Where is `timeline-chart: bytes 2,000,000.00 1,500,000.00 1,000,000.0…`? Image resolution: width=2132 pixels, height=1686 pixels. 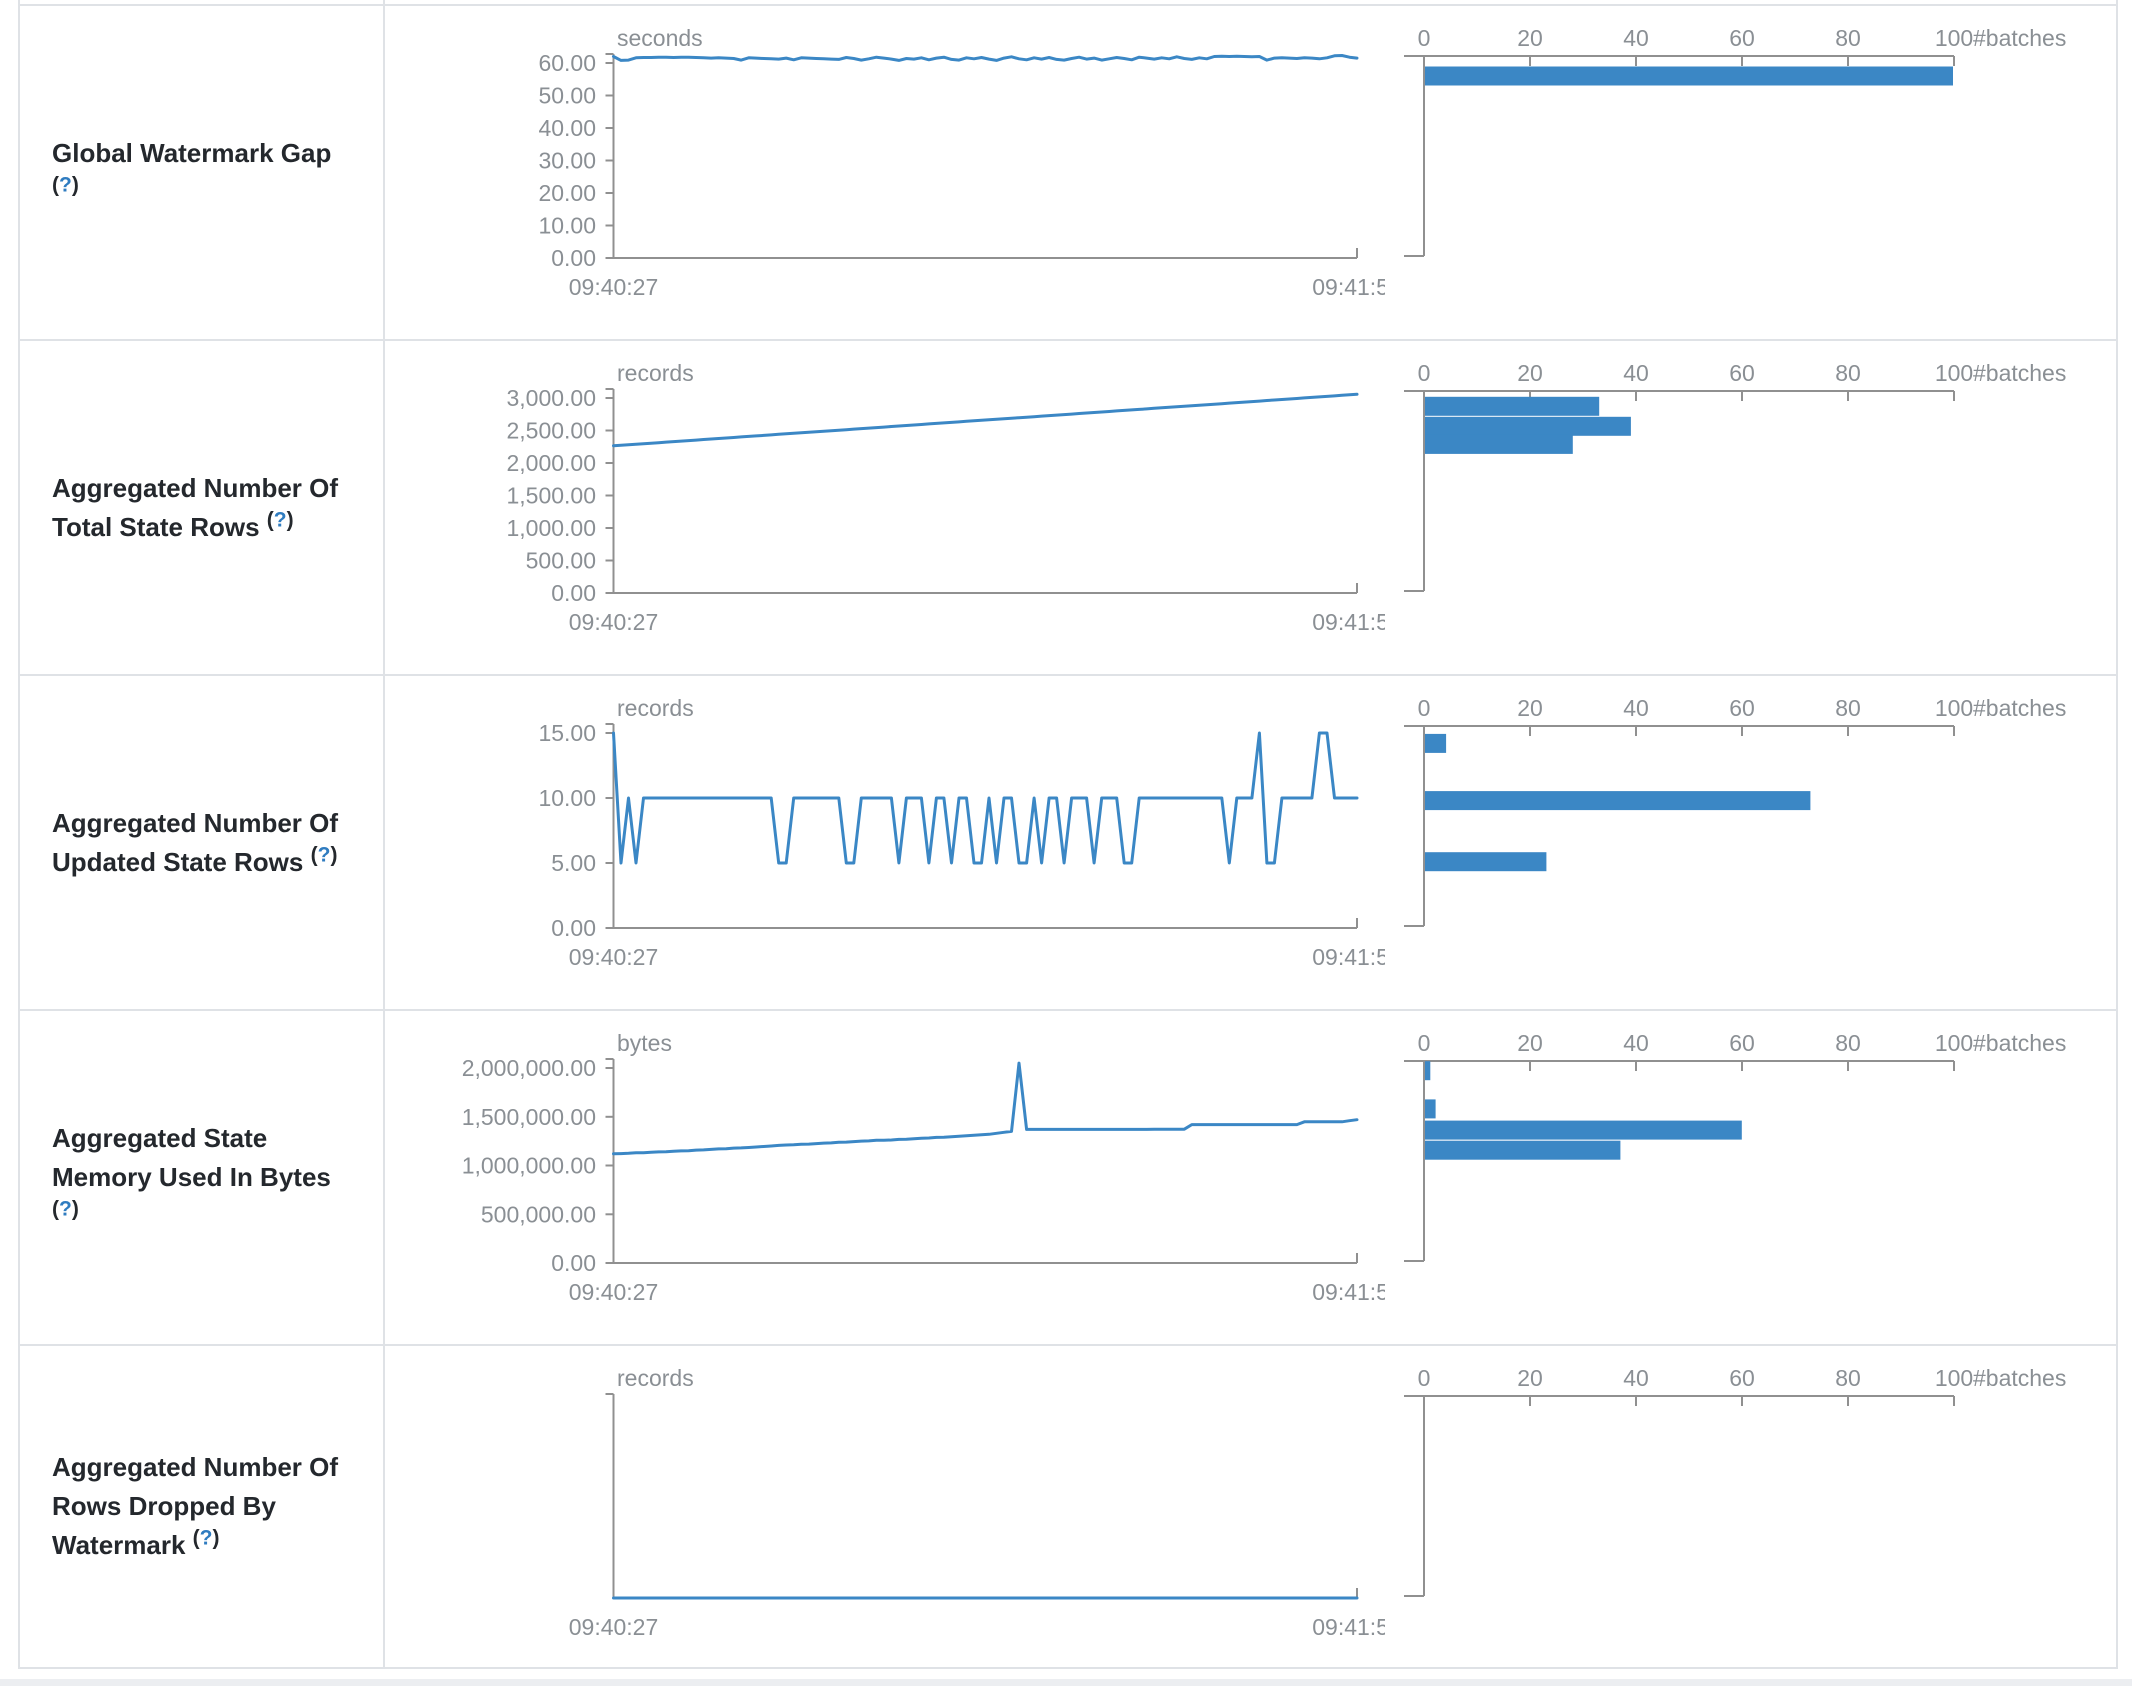
timeline-chart: bytes 2,000,000.00 1,500,000.00 1,000,000.0… is located at coordinates (923, 1167).